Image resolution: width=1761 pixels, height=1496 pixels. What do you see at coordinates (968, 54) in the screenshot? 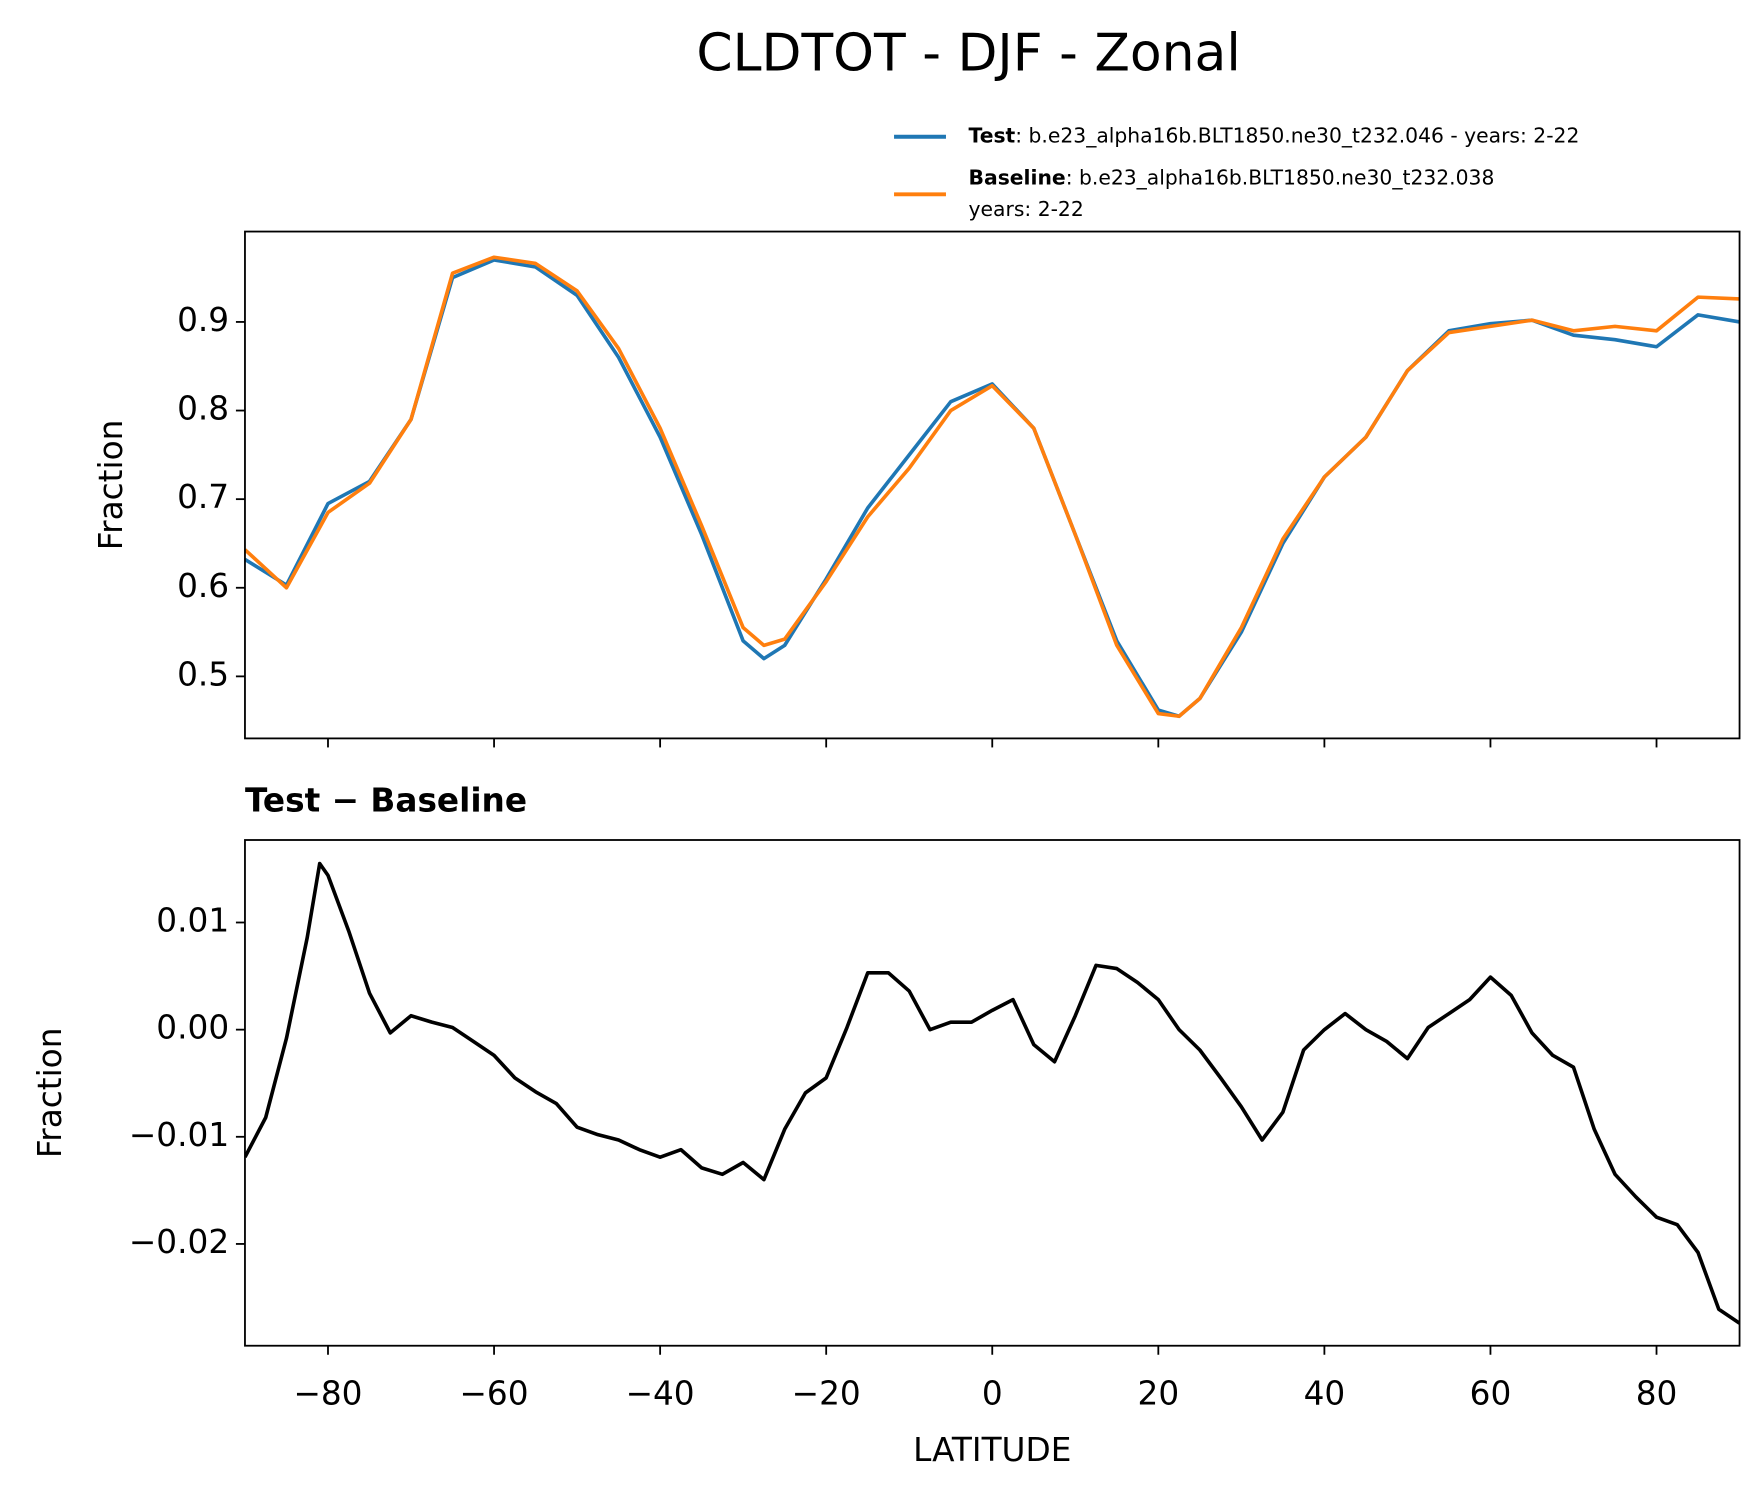
I see `chart-title: CLDTOT - DJF - Zonal` at bounding box center [968, 54].